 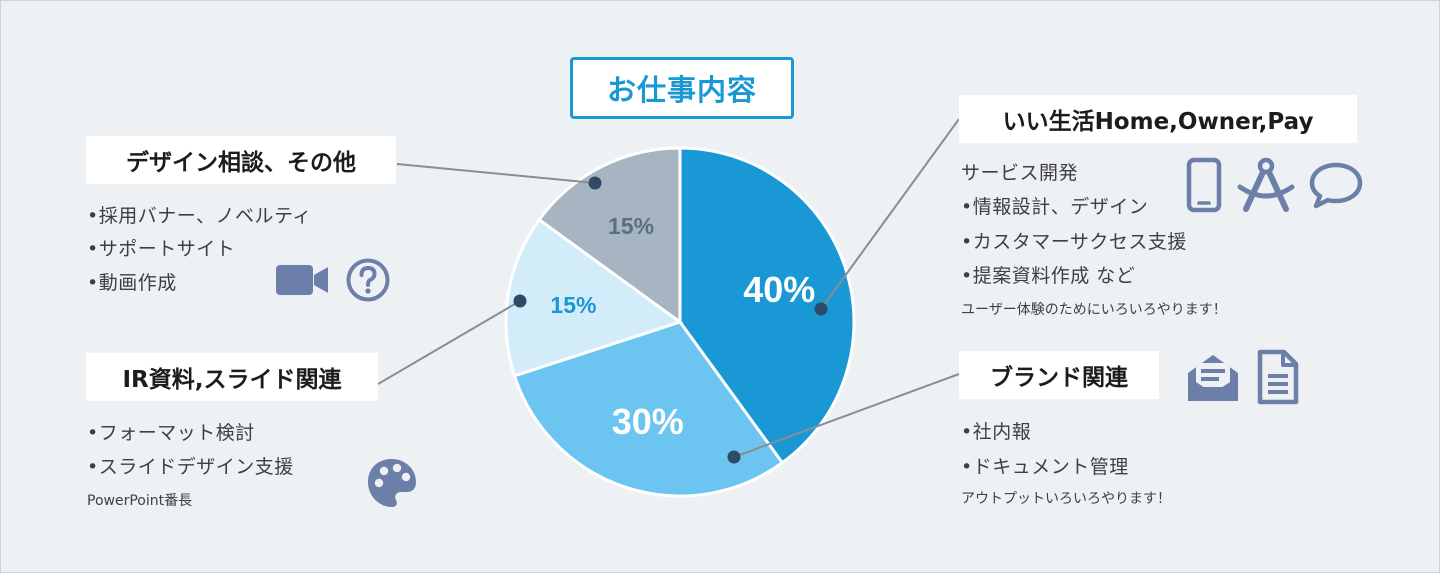 What do you see at coordinates (682, 88) in the screenshot?
I see `chart-title: お仕事内容` at bounding box center [682, 88].